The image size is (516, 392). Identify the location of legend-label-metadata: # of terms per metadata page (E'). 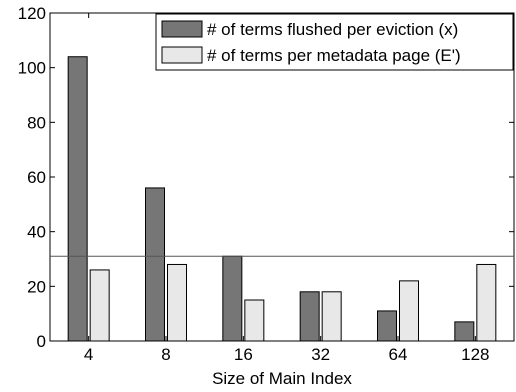
(334, 55).